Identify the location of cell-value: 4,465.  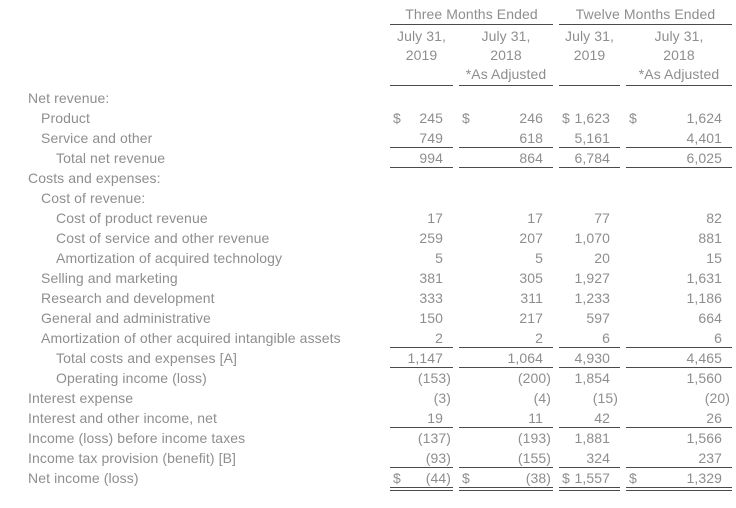
(704, 358).